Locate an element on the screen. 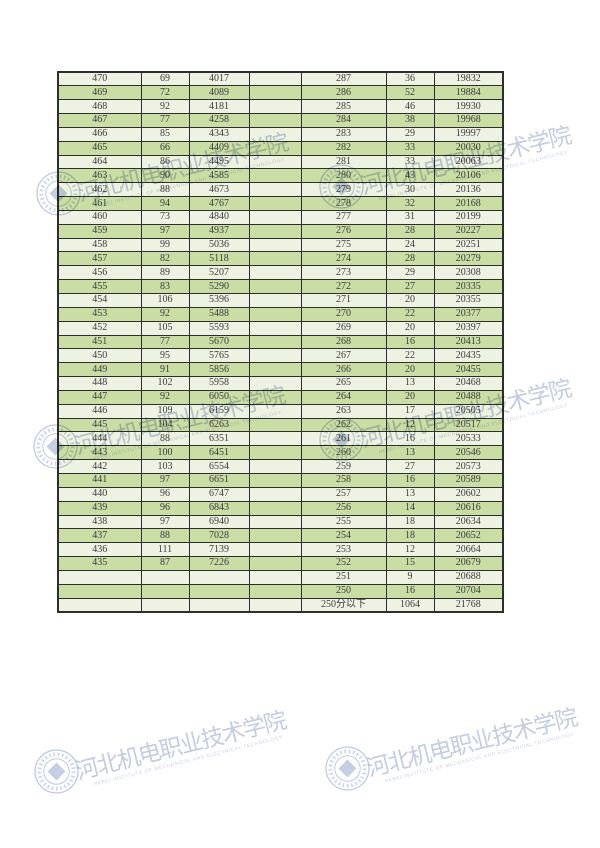 The image size is (600, 848). table-cell: 282 is located at coordinates (343, 148).